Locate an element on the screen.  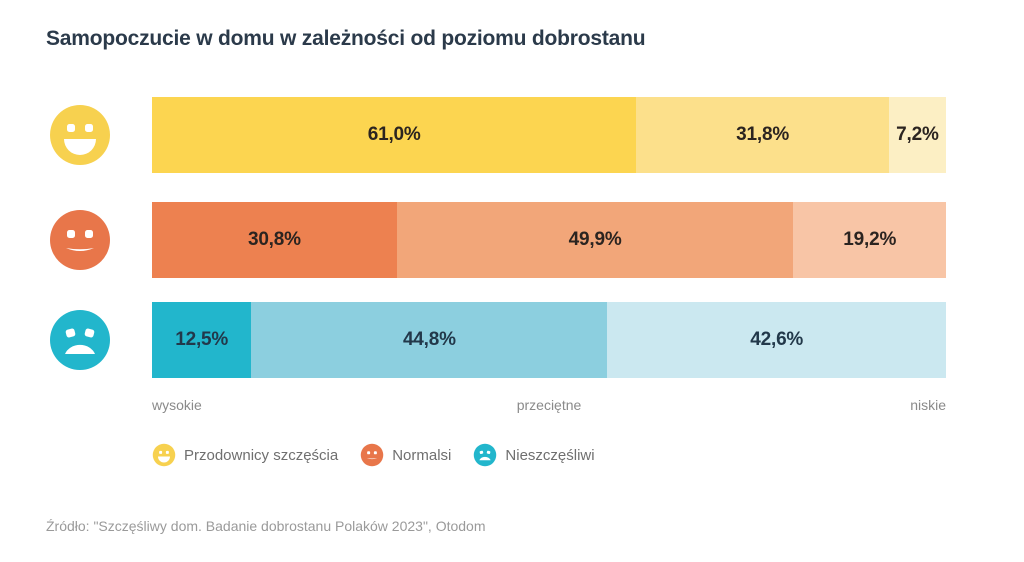
bar-segment-happy-niskie: 7,2% is located at coordinates (917, 135).